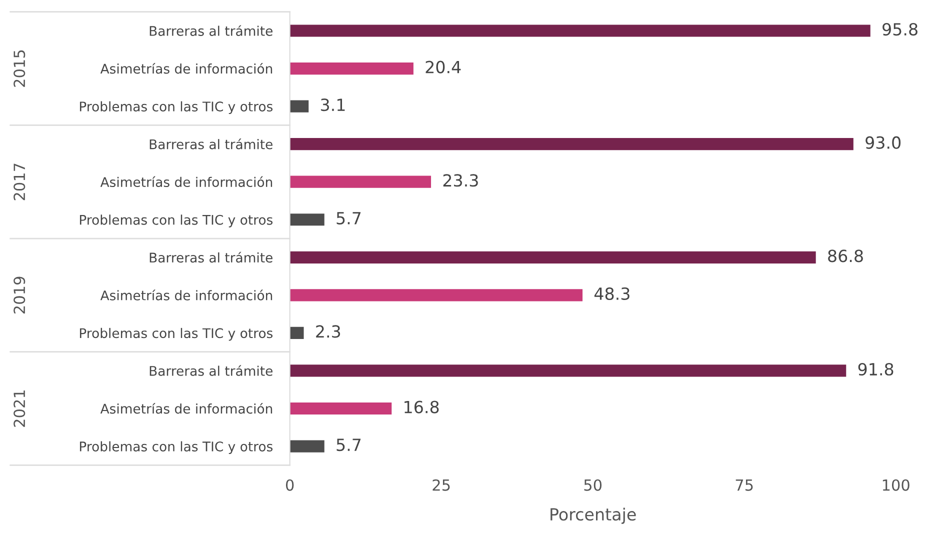 The image size is (941, 539). What do you see at coordinates (460, 180) in the screenshot?
I see `data-label: 23.3` at bounding box center [460, 180].